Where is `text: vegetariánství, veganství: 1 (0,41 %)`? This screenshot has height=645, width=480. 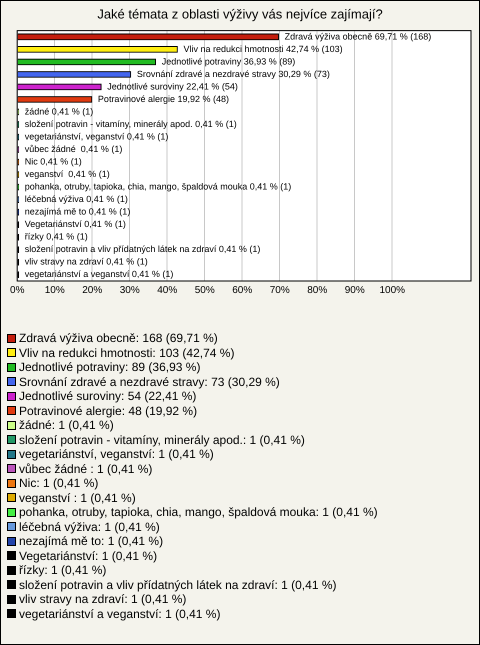 text: vegetariánství, veganství: 1 (0,41 %) is located at coordinates (116, 454).